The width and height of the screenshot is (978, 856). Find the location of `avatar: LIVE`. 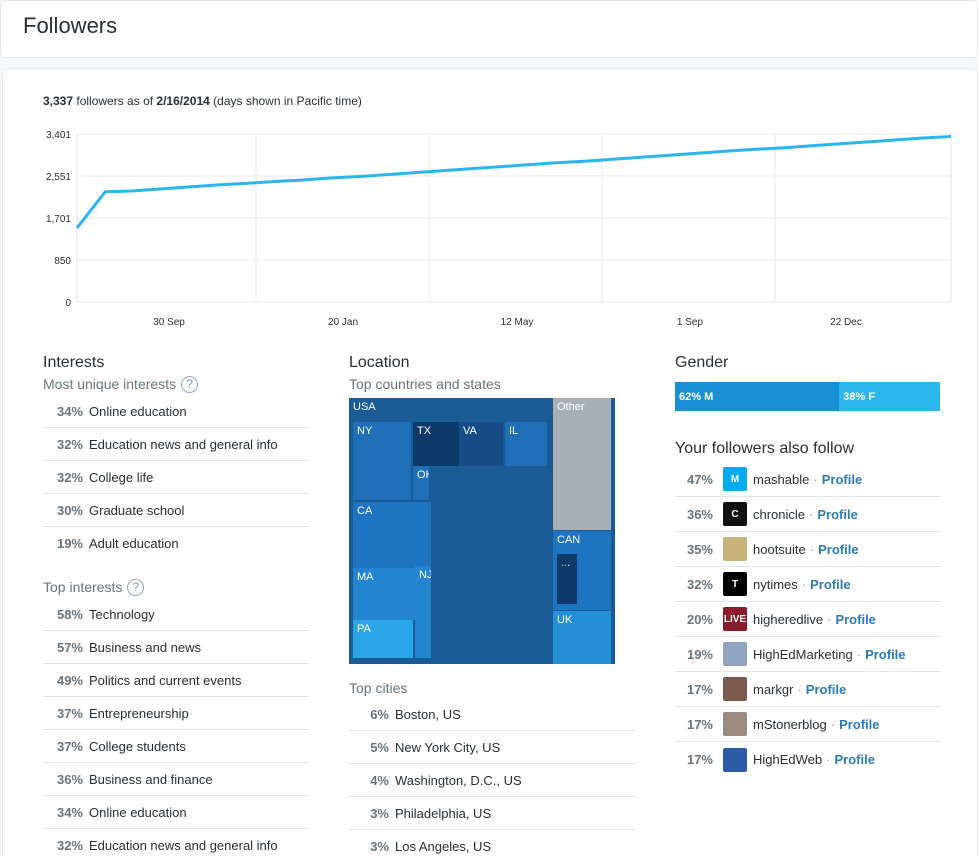

avatar: LIVE is located at coordinates (735, 619).